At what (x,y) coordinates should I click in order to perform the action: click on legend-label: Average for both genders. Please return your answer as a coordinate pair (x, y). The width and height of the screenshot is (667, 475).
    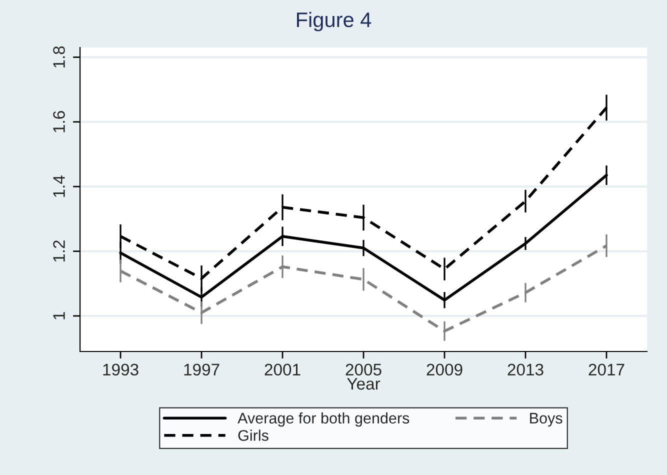
    Looking at the image, I should click on (324, 419).